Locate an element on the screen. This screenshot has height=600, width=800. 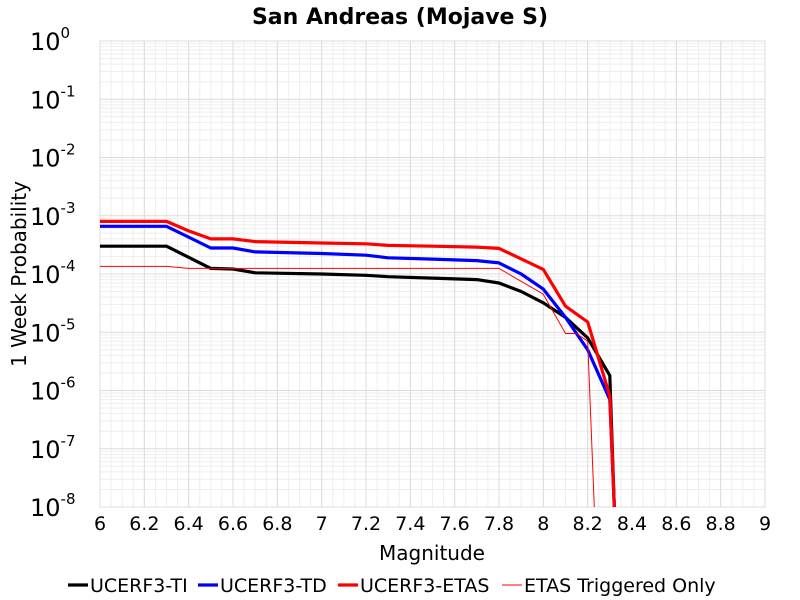
y-axis-label: 1 Week Probability is located at coordinates (19, 274).